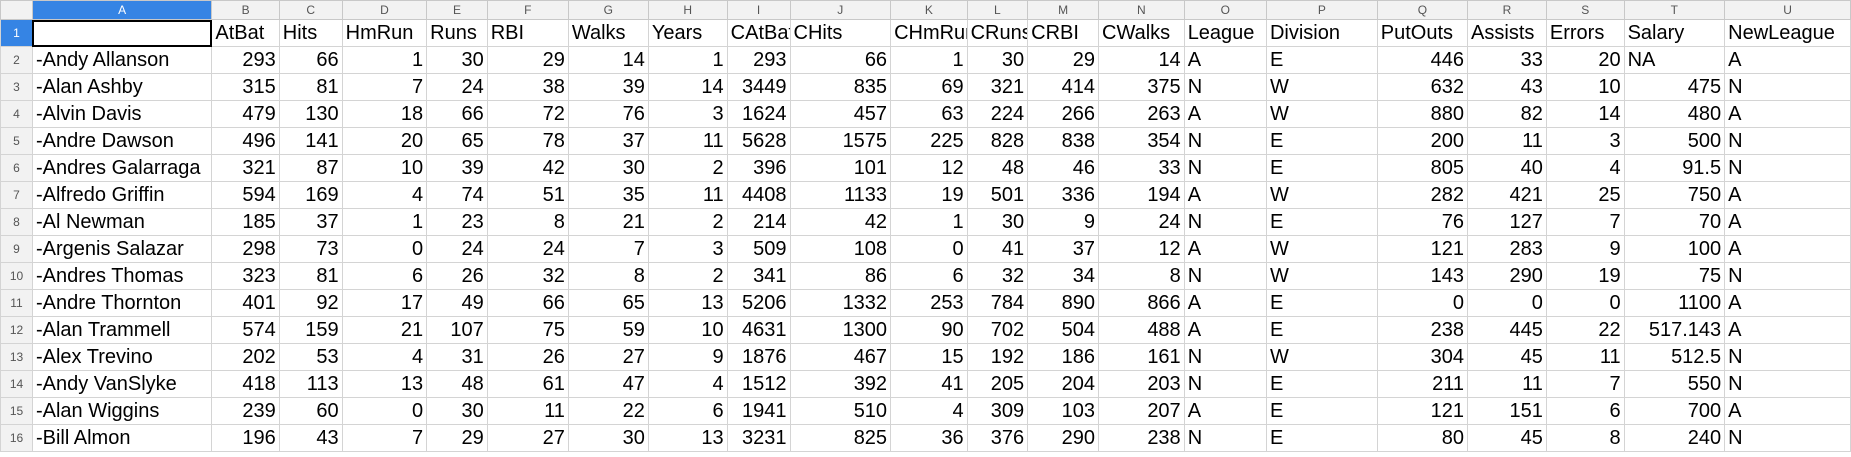 Image resolution: width=1851 pixels, height=457 pixels. Describe the element at coordinates (1422, 168) in the screenshot. I see `data-cell: 805` at that location.